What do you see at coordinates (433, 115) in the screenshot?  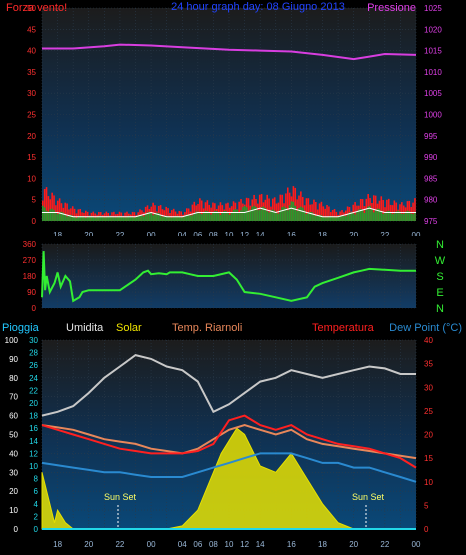 I see `pressure-tick: 1000` at bounding box center [433, 115].